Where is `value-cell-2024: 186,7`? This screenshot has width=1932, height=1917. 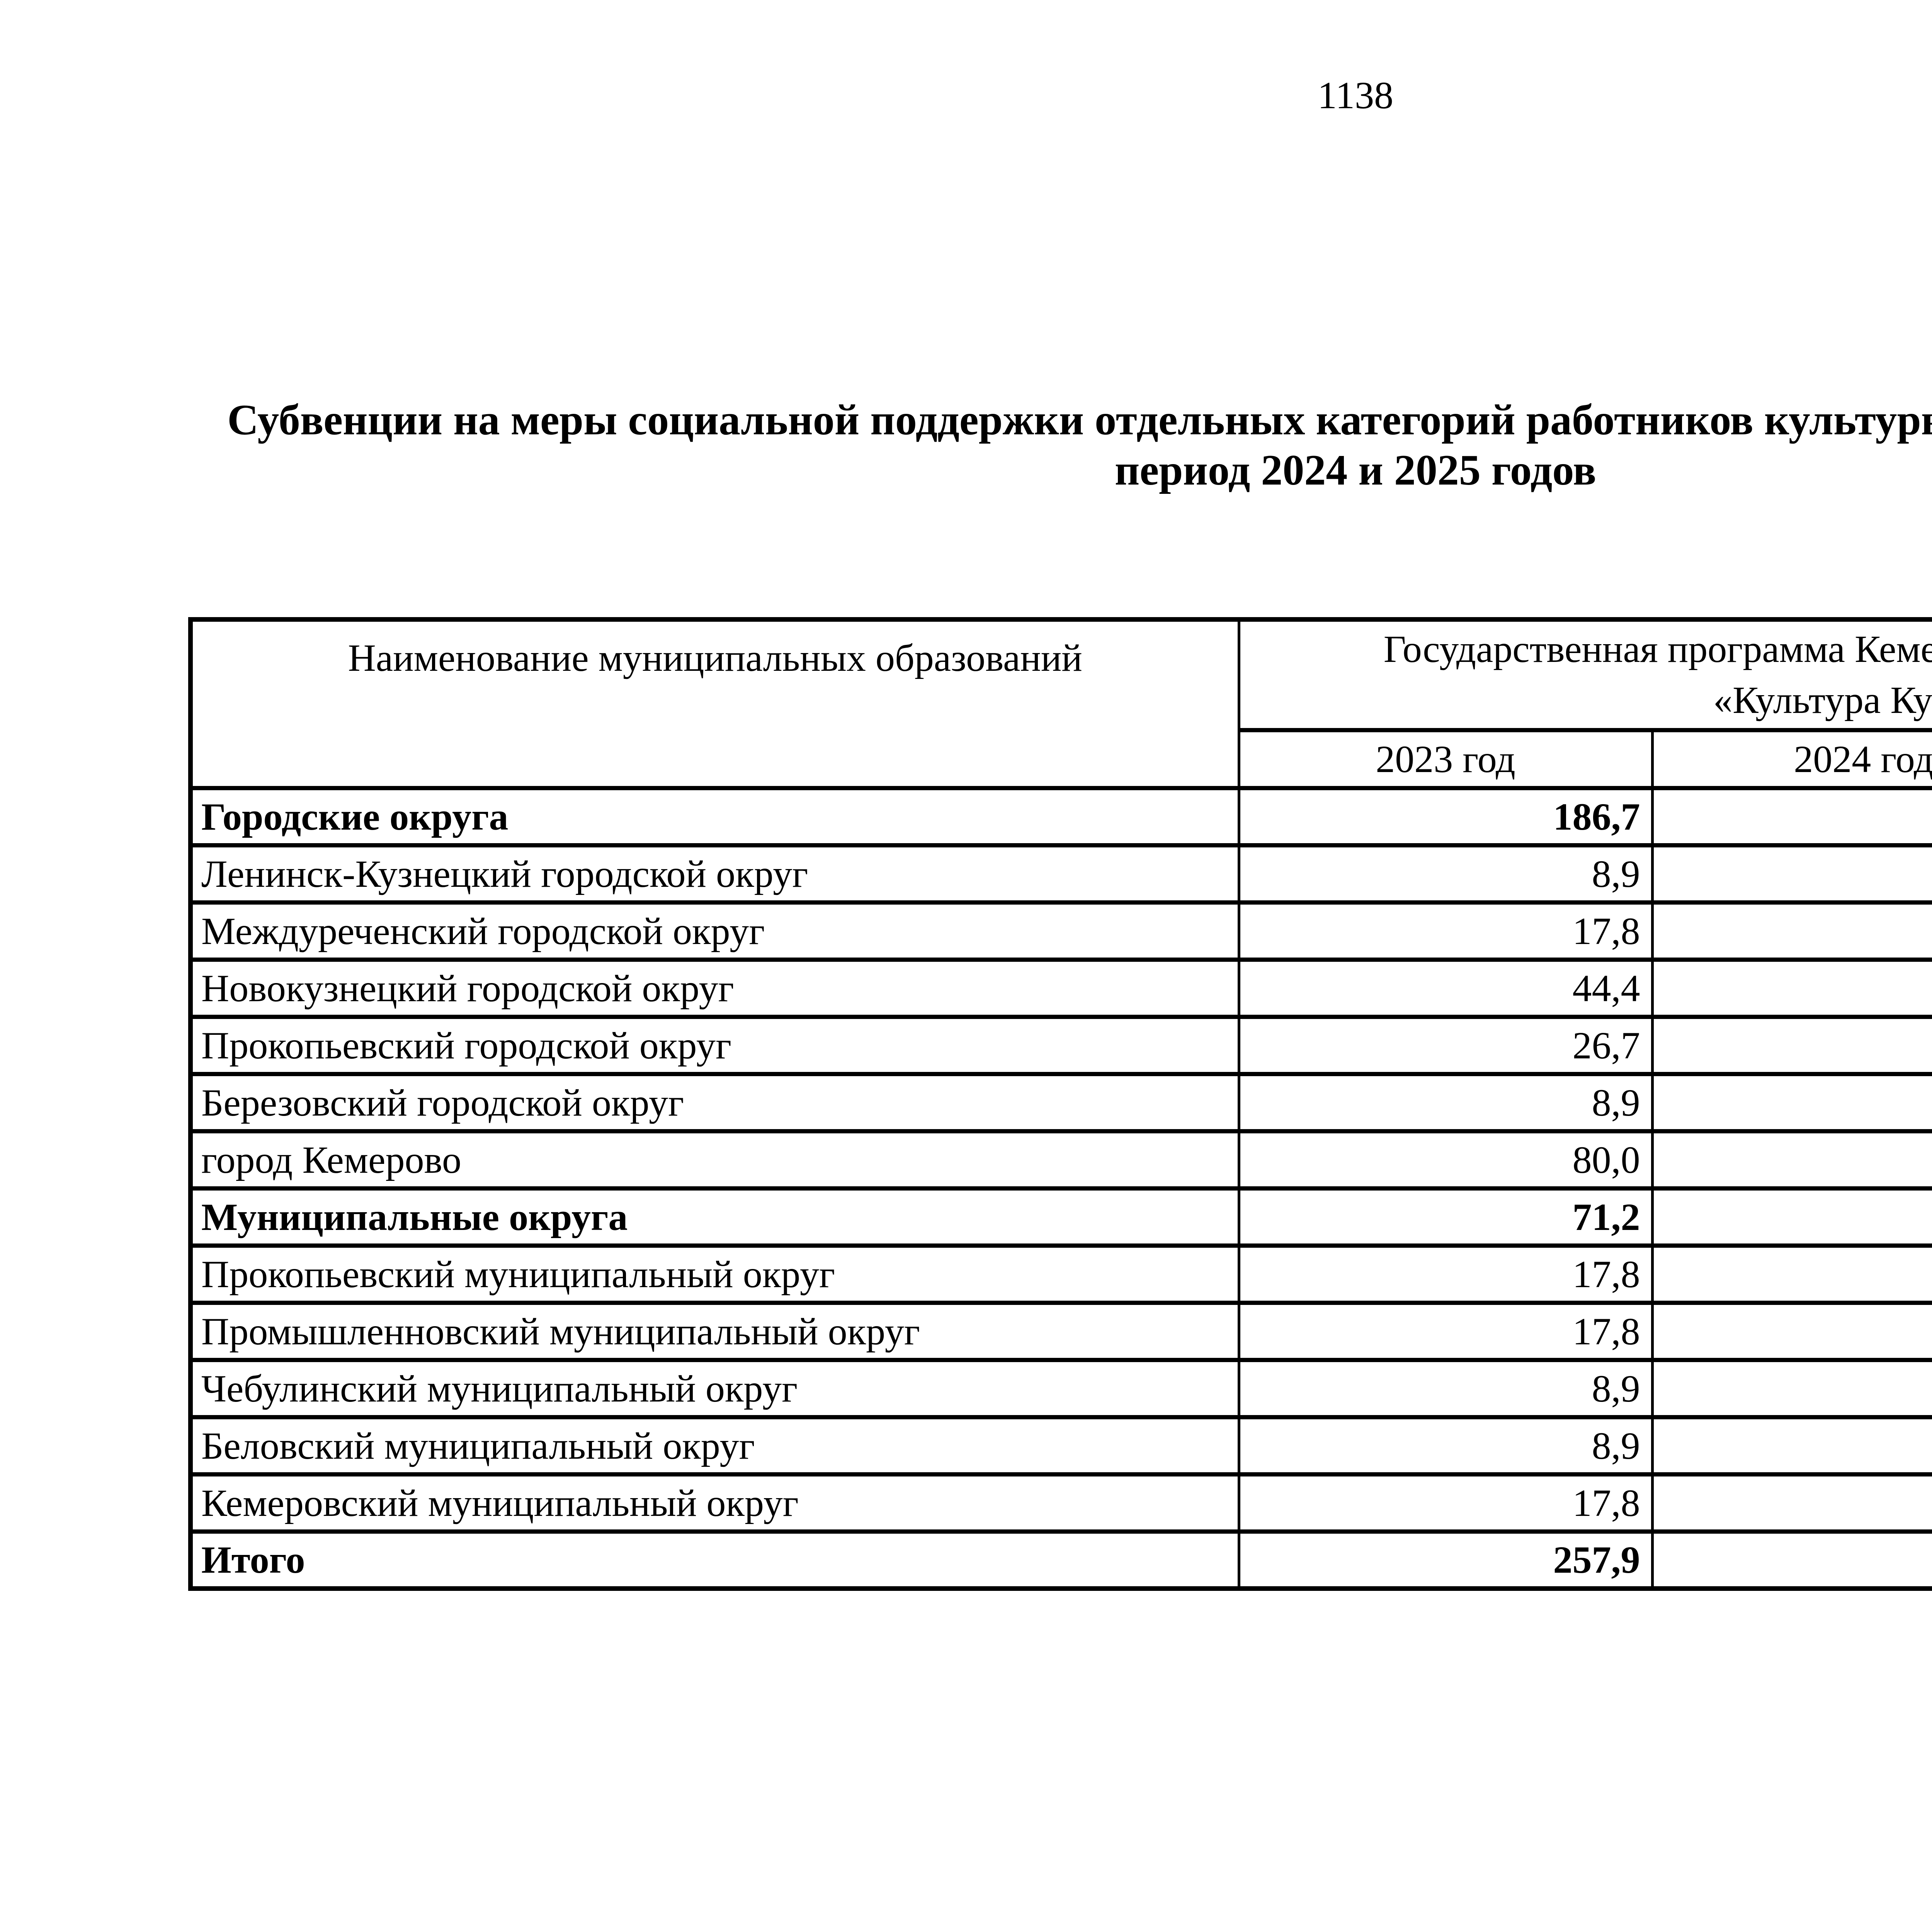
value-cell-2024: 186,7 is located at coordinates (1792, 817).